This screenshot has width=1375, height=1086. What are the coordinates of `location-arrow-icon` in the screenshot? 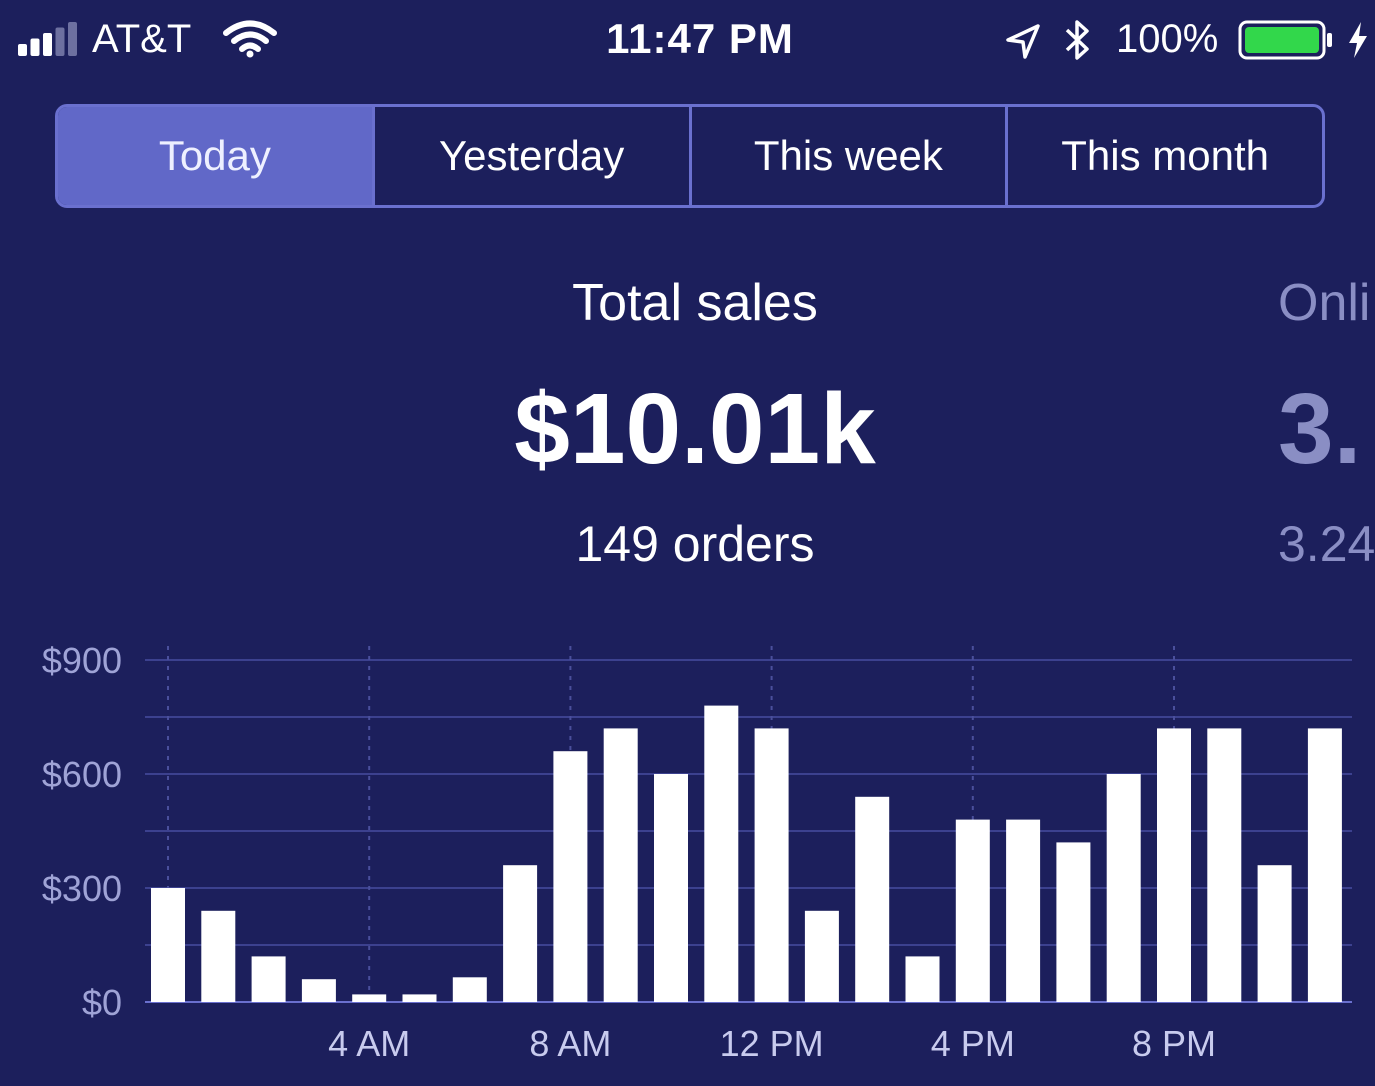 It's located at (1023, 41).